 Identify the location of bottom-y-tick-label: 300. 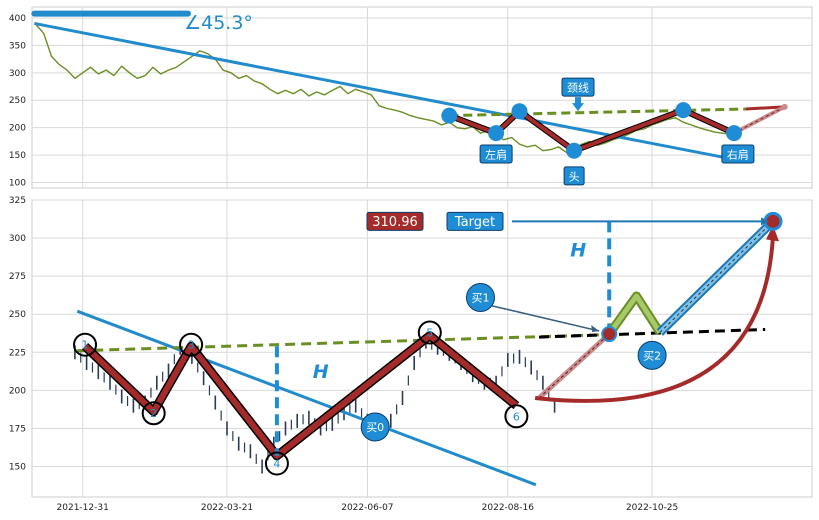
(17, 239).